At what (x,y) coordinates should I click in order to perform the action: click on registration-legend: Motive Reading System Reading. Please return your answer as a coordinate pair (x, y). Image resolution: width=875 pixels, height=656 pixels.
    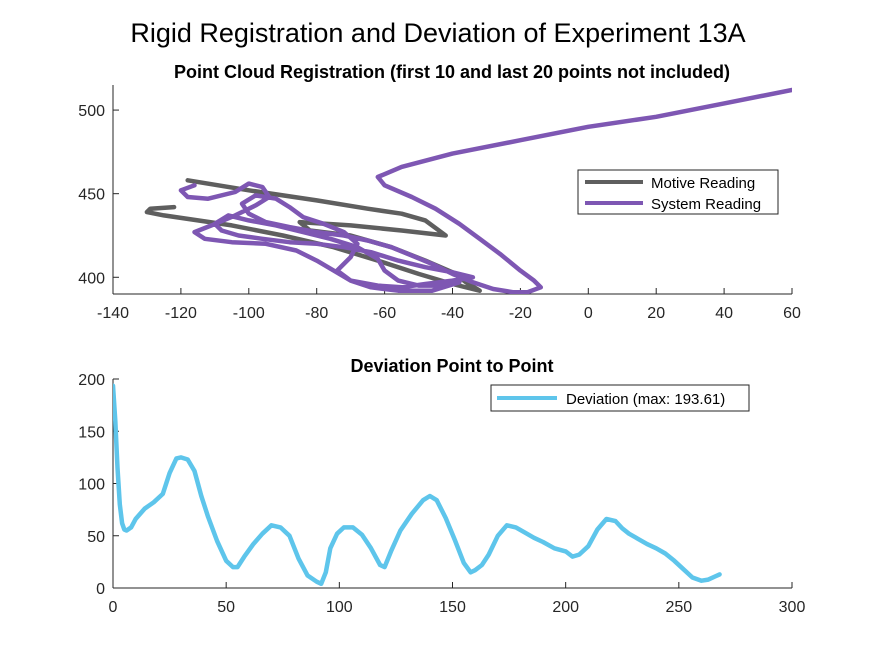
    Looking at the image, I should click on (678, 192).